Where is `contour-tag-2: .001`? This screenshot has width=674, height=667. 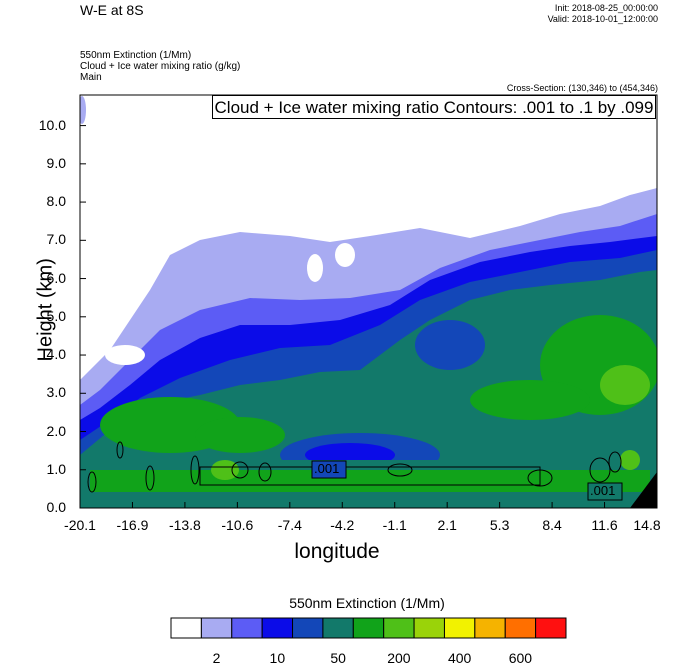 contour-tag-2: .001 is located at coordinates (603, 490).